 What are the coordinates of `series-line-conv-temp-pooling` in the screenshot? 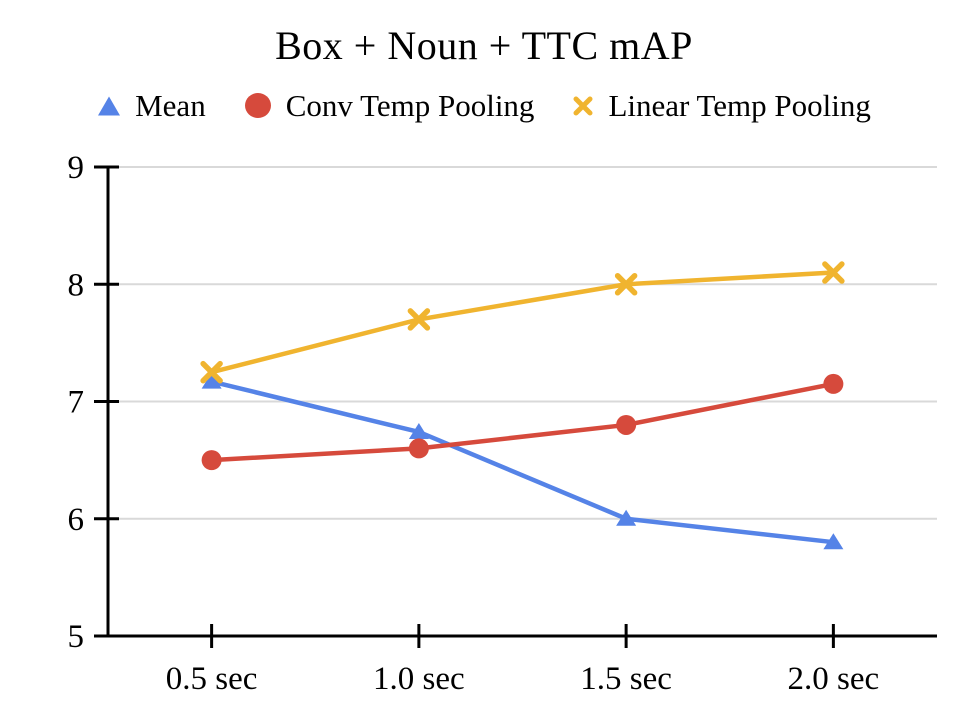 It's located at (522, 422).